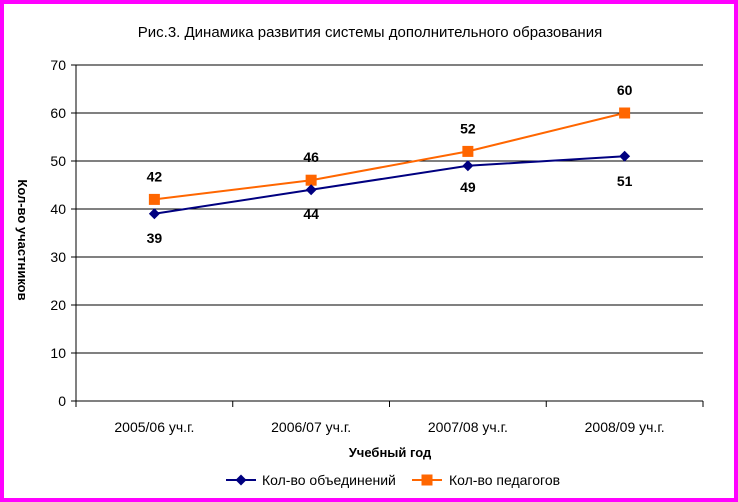  What do you see at coordinates (22, 239) in the screenshot?
I see `y-axis-title: Кол-во участников` at bounding box center [22, 239].